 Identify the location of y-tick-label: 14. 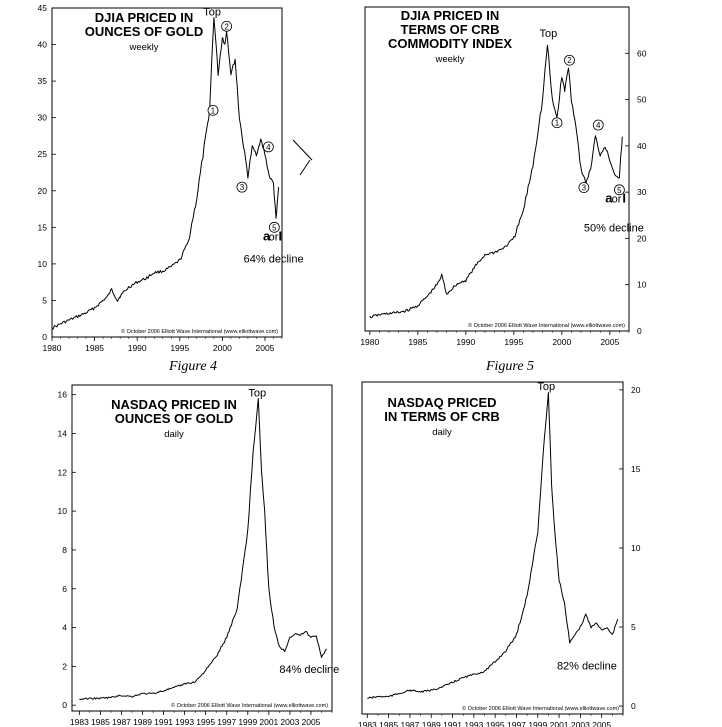
(63, 434).